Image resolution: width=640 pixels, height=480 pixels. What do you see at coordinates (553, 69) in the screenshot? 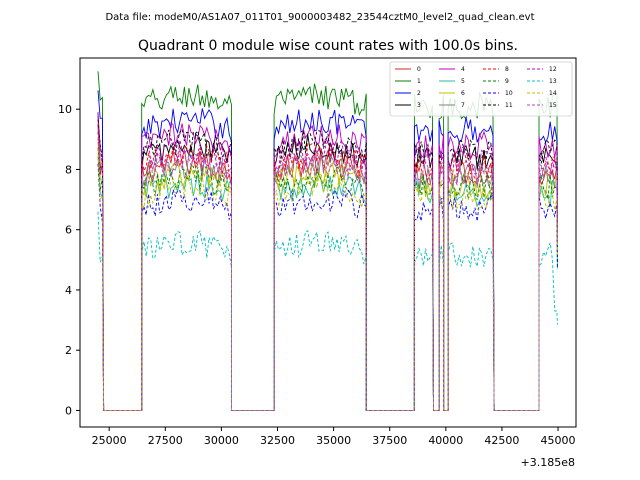
I see `legend-label: 12` at bounding box center [553, 69].